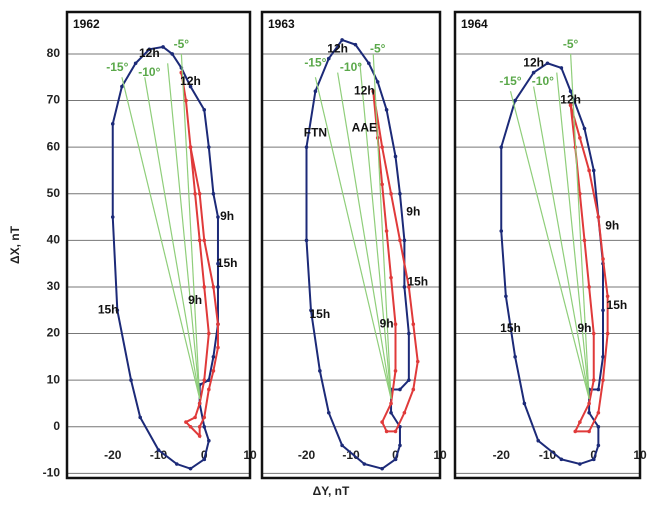 The image size is (654, 507). Describe the element at coordinates (86, 24) in the screenshot. I see `panel-title: 1962` at that location.